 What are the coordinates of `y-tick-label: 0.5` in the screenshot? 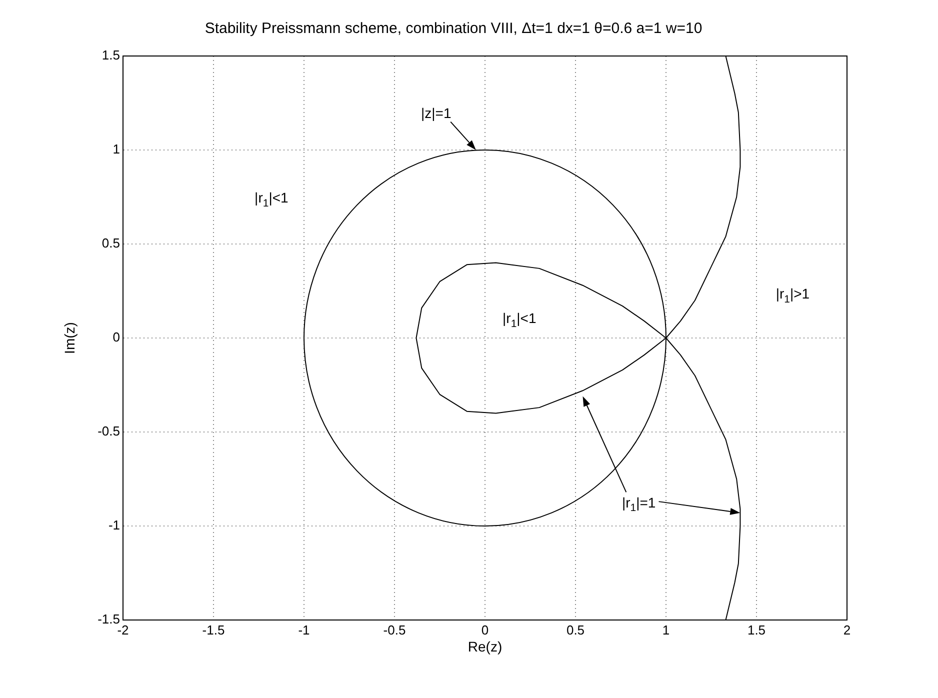 It's located at (111, 243).